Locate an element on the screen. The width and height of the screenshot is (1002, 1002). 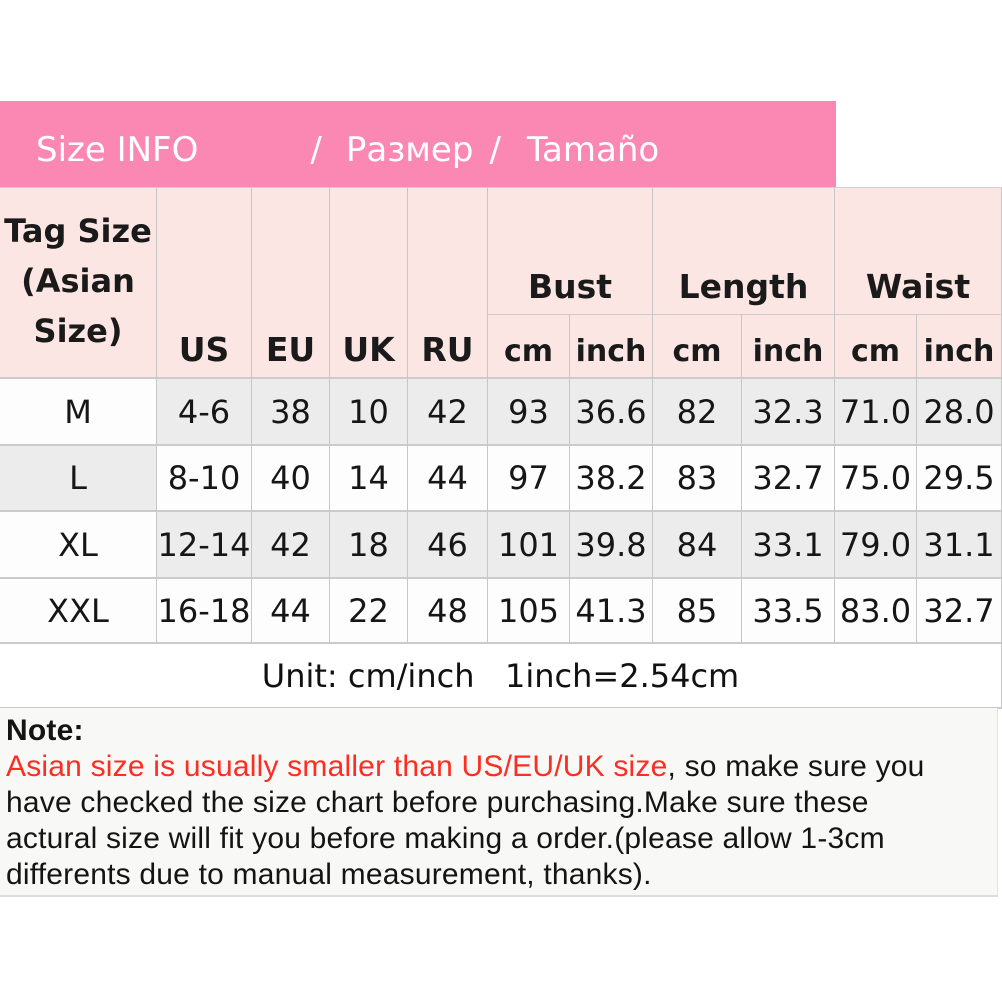
unit-header-bust-cm: cm is located at coordinates (529, 347).